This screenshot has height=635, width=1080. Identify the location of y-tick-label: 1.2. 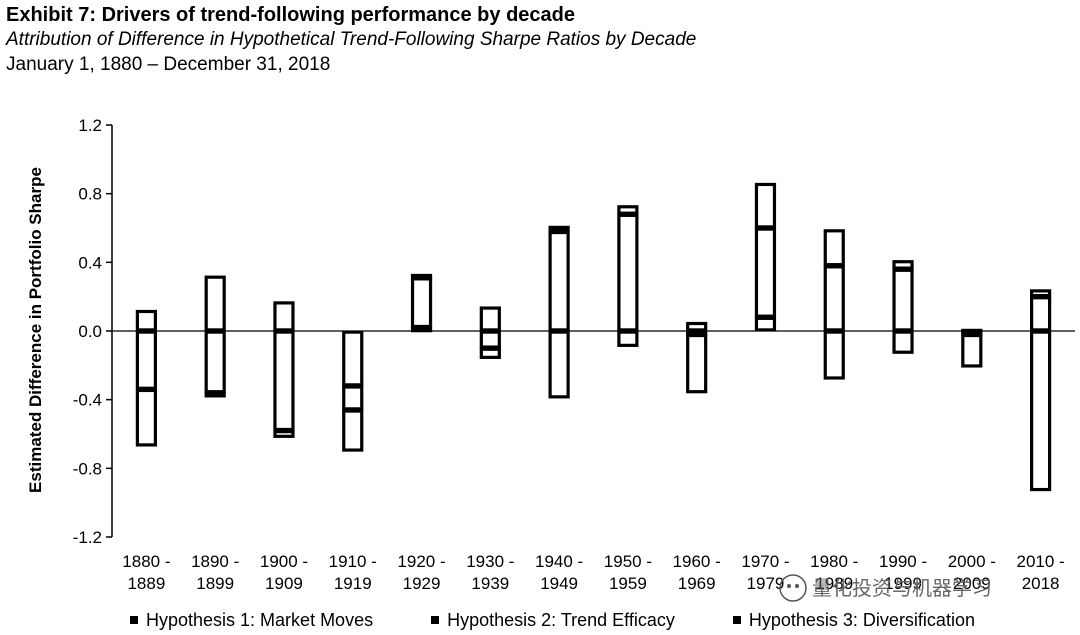
(90, 125).